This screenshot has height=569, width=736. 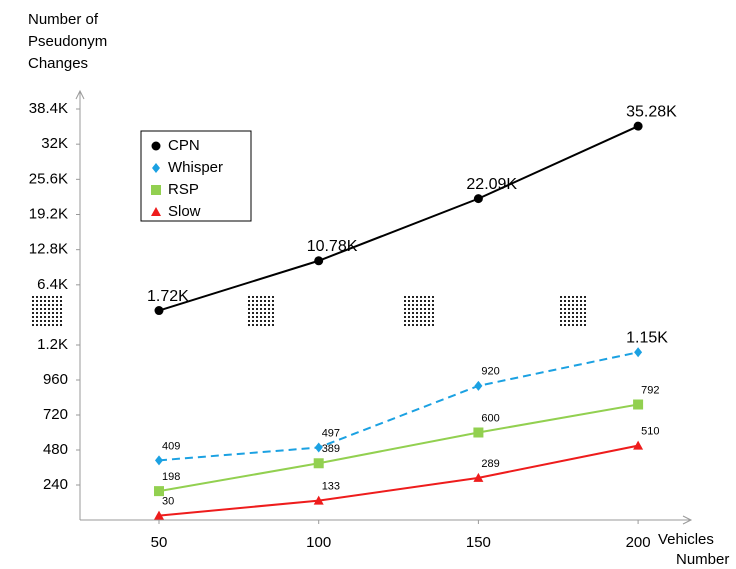 I want to click on y-axis-label: Number of, so click(x=63, y=19).